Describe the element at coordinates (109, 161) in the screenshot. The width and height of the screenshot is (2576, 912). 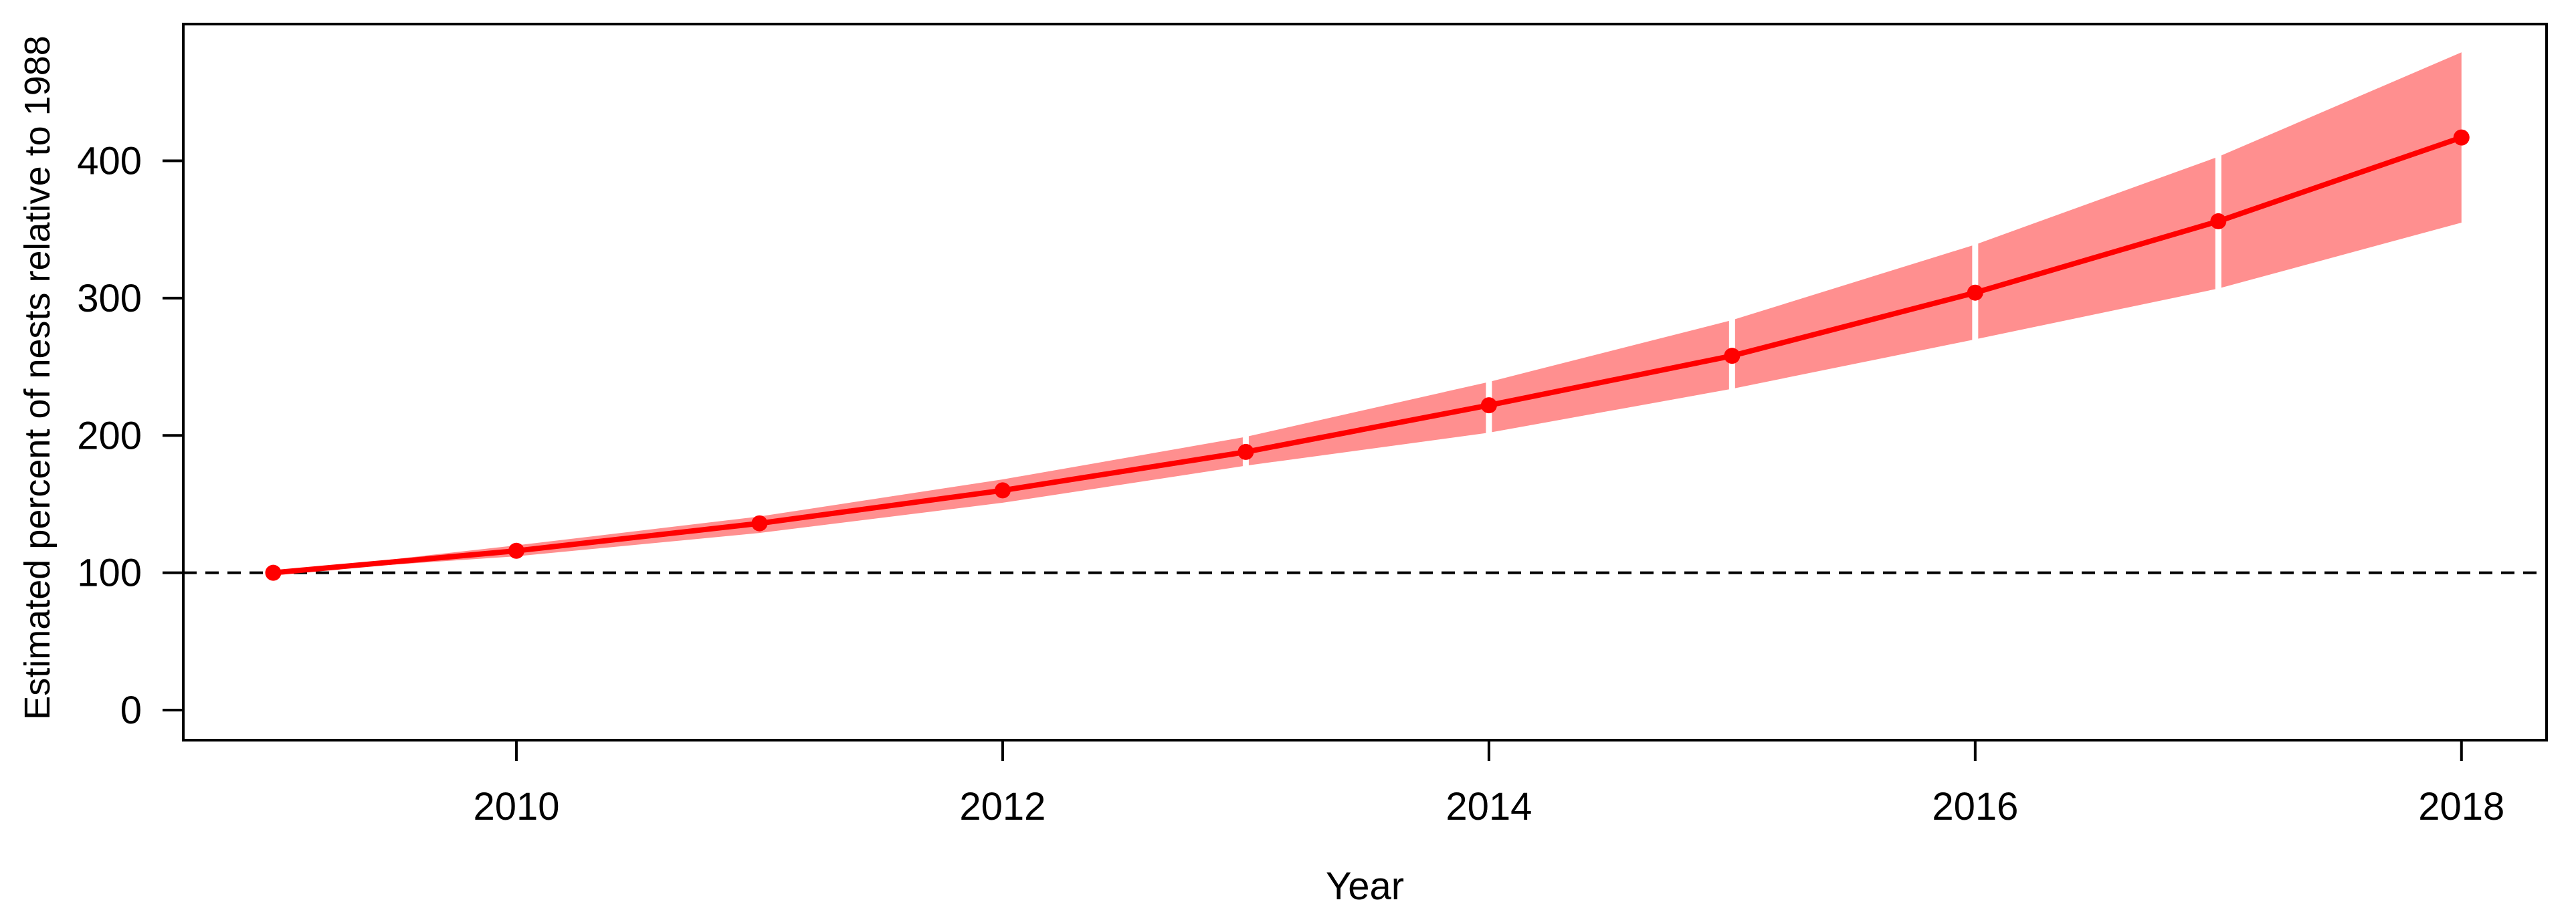
I see `y-tick-label: 400` at that location.